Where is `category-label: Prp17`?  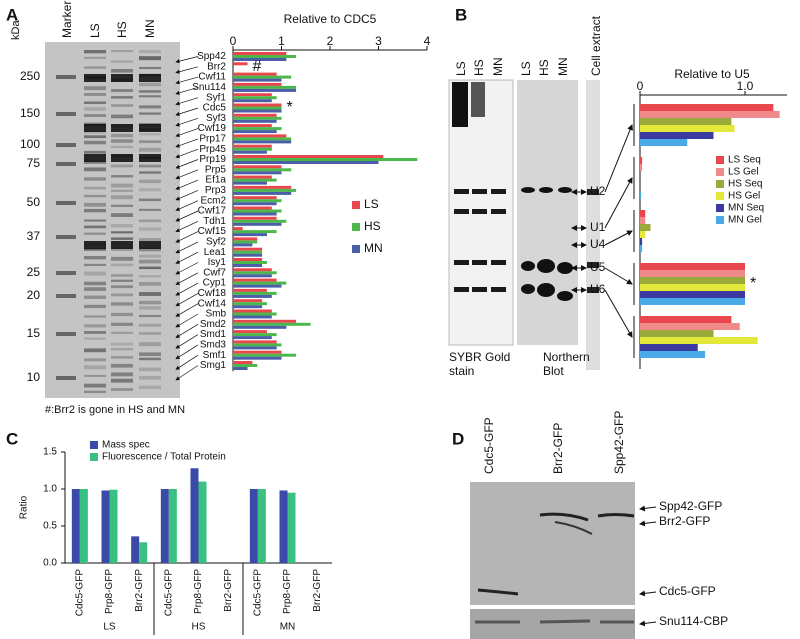
category-label: Prp17 is located at coordinates (212, 139).